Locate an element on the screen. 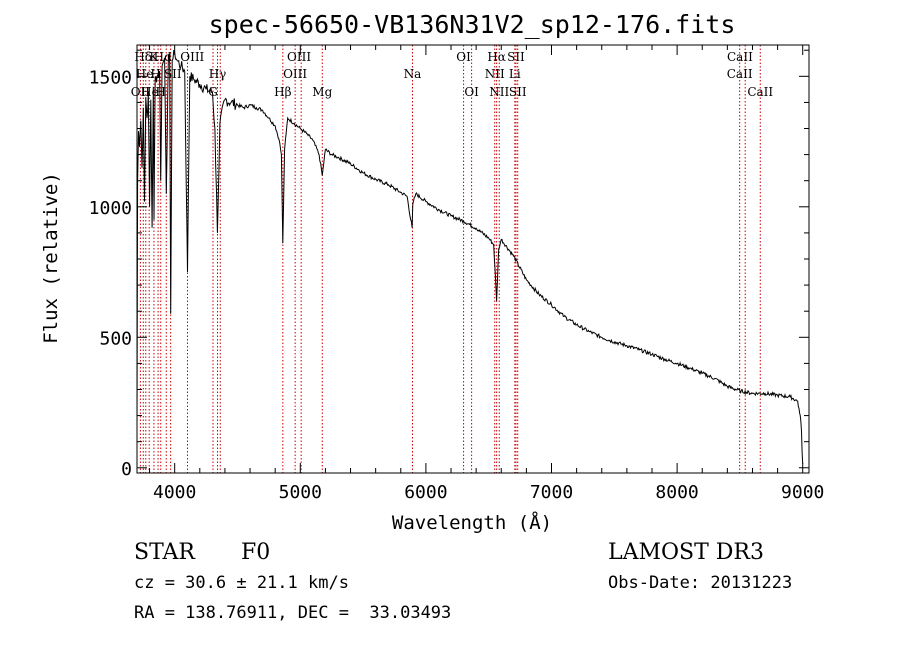 This screenshot has width=900, height=649. y-tick-label: 500 is located at coordinates (115, 338).